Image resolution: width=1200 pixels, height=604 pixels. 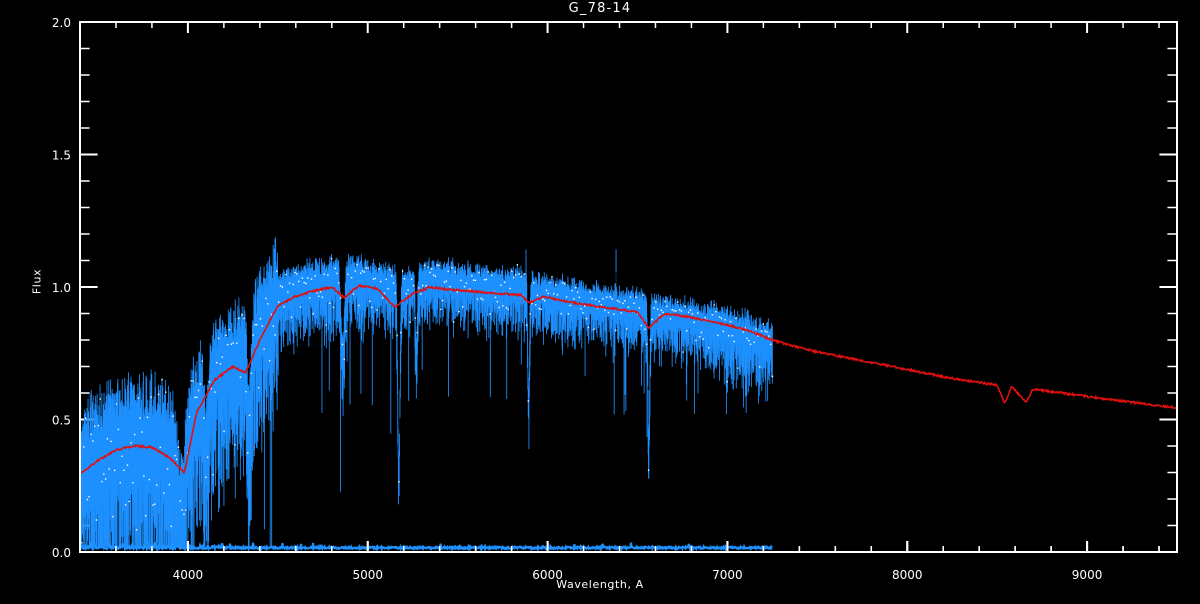 What do you see at coordinates (547, 575) in the screenshot?
I see `x-tick-label: 6000` at bounding box center [547, 575].